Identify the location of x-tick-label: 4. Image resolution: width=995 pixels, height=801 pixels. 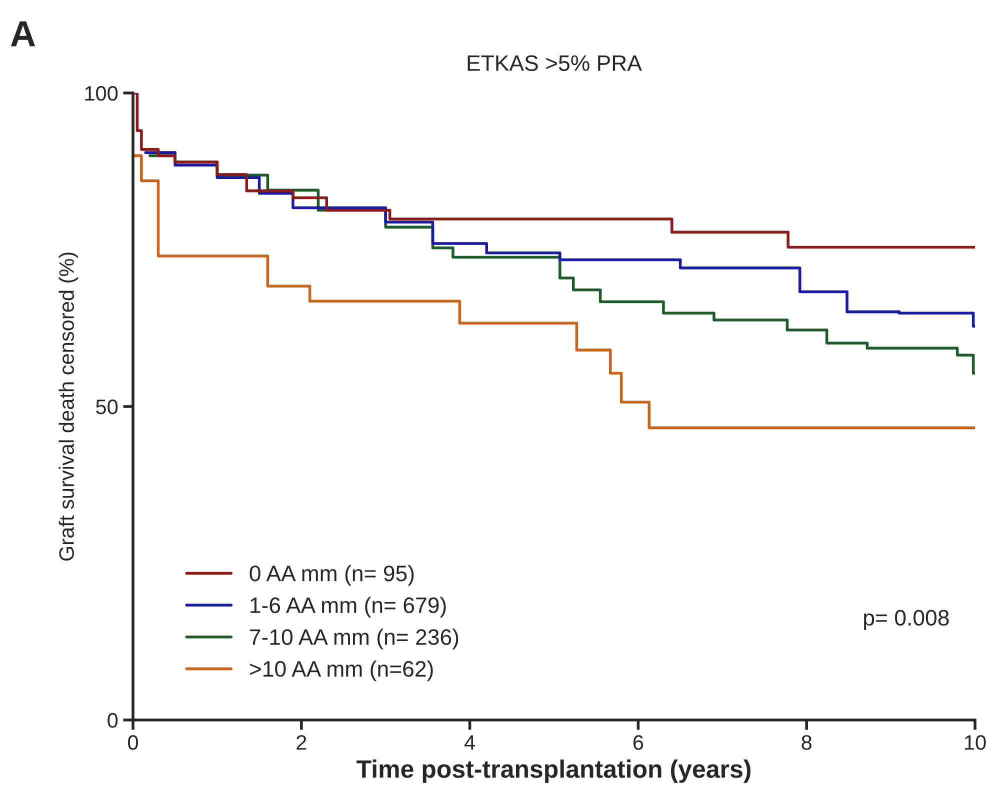
(469, 742).